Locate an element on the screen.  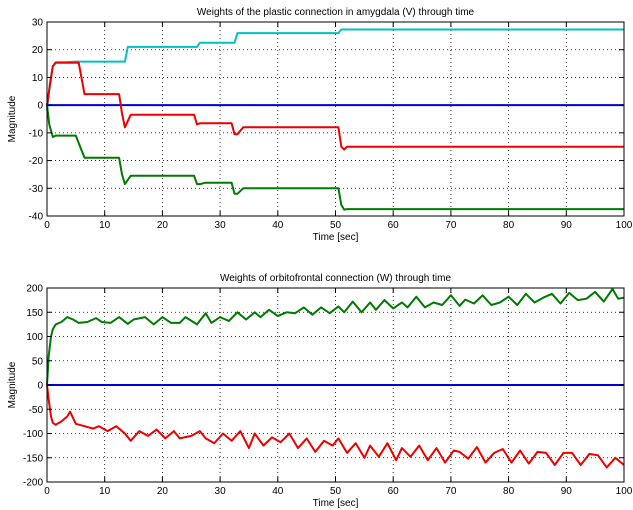
y-tick-label: -40 is located at coordinates (36, 217).